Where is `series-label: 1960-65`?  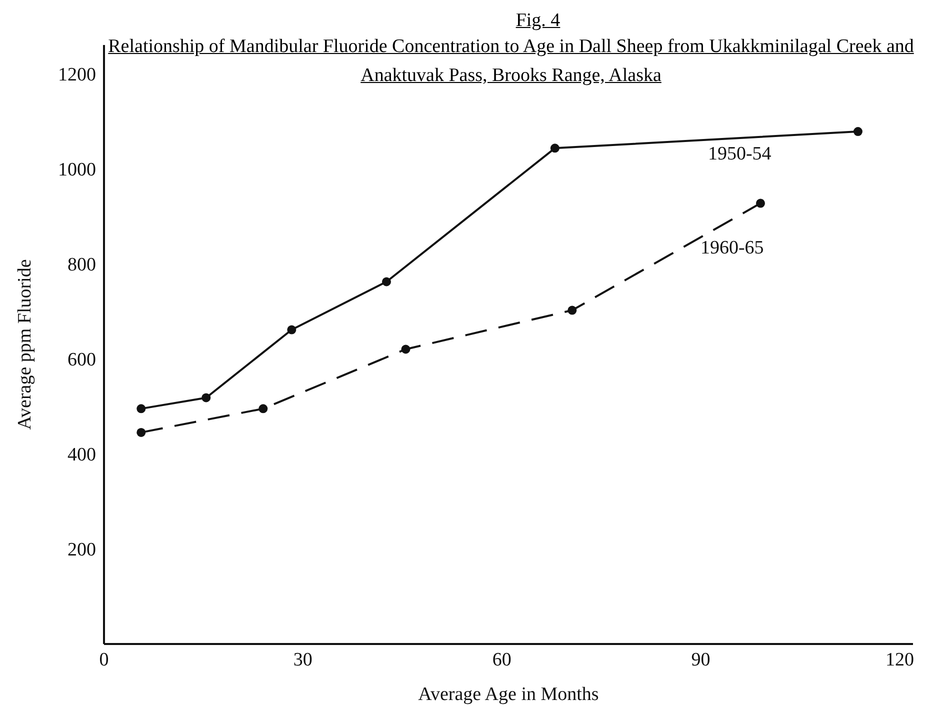
series-label: 1960-65 is located at coordinates (732, 247).